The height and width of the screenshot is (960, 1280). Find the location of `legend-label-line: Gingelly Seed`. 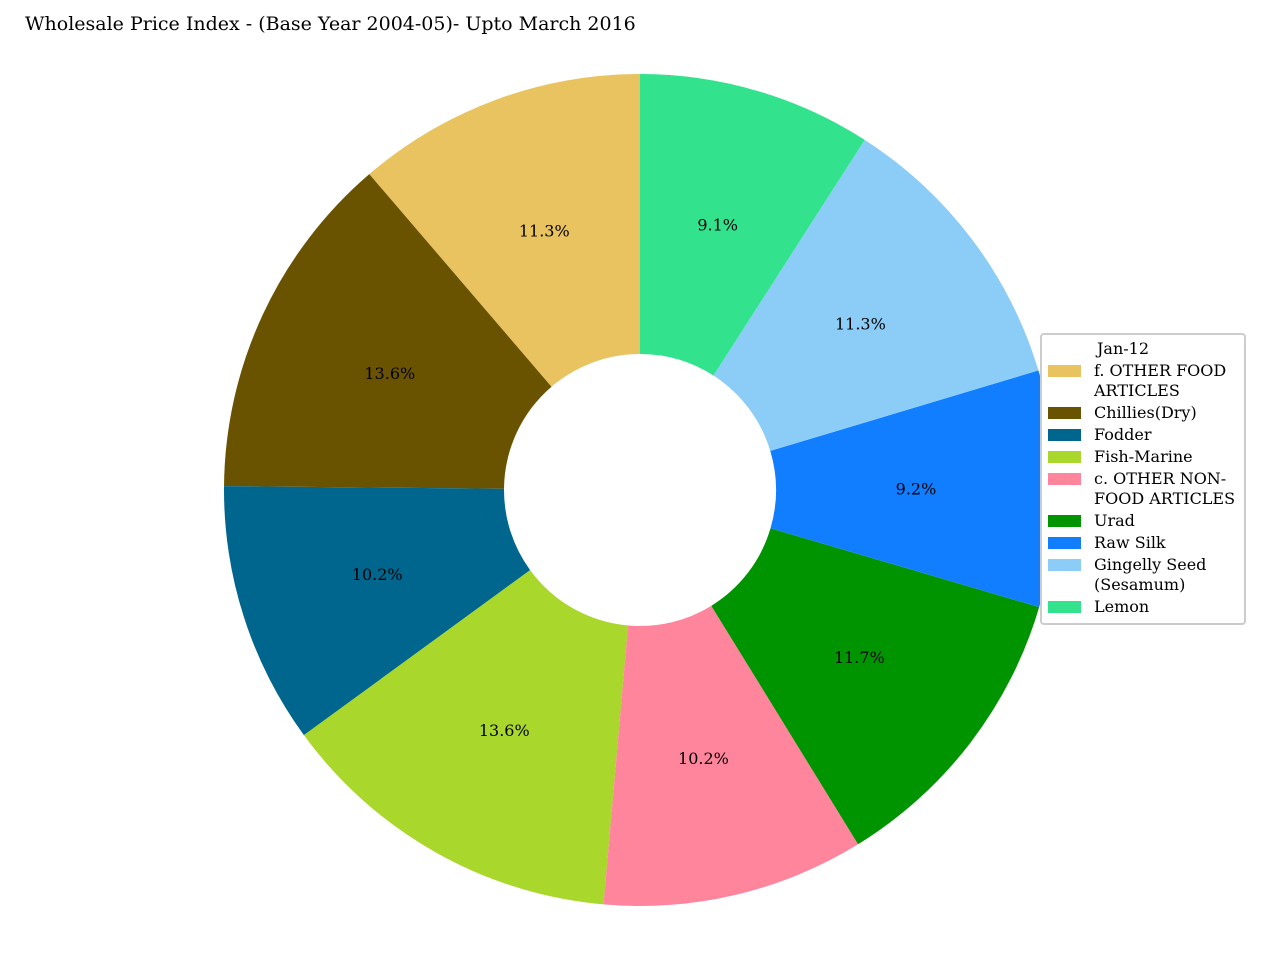

legend-label-line: Gingelly Seed is located at coordinates (1150, 564).